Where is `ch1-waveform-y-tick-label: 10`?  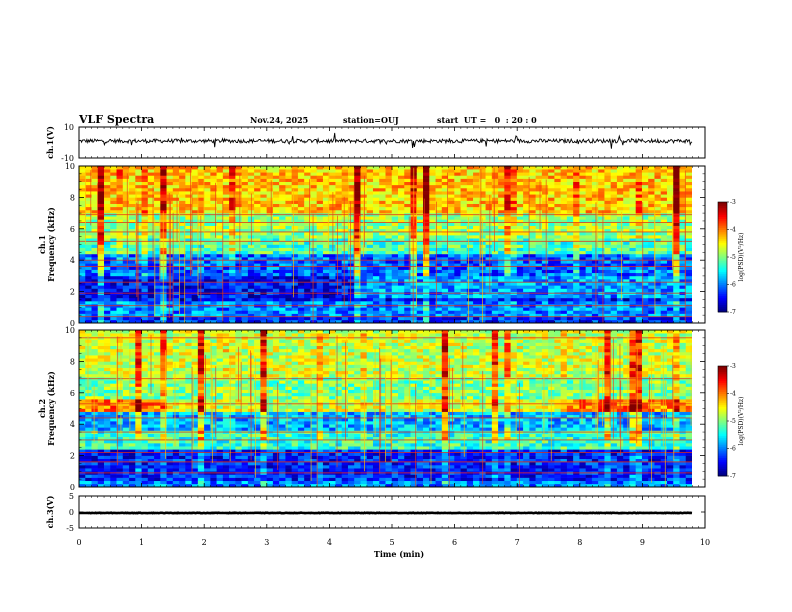
ch1-waveform-y-tick-label: 10 is located at coordinates (69, 127).